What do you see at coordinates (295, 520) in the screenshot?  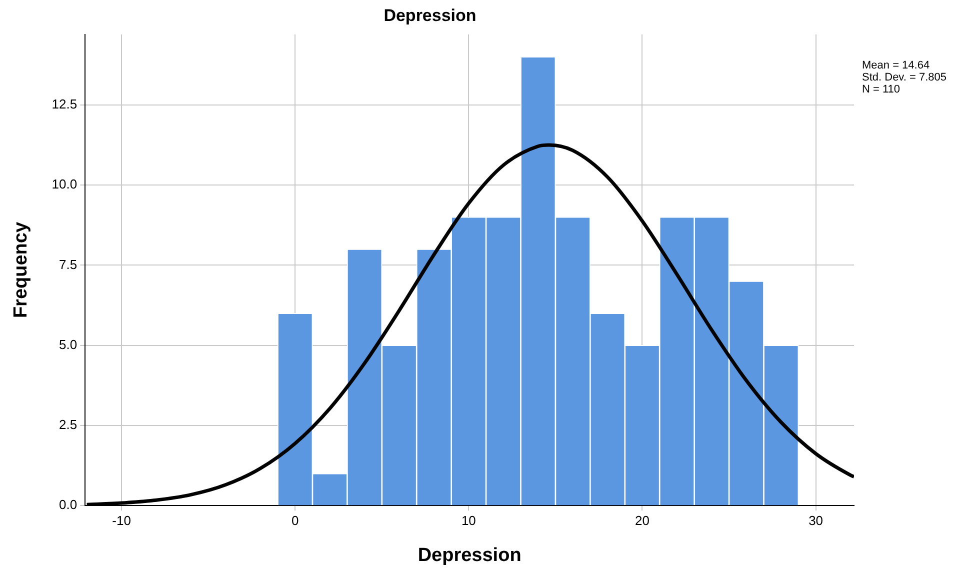 I see `x-tick-label: 0` at bounding box center [295, 520].